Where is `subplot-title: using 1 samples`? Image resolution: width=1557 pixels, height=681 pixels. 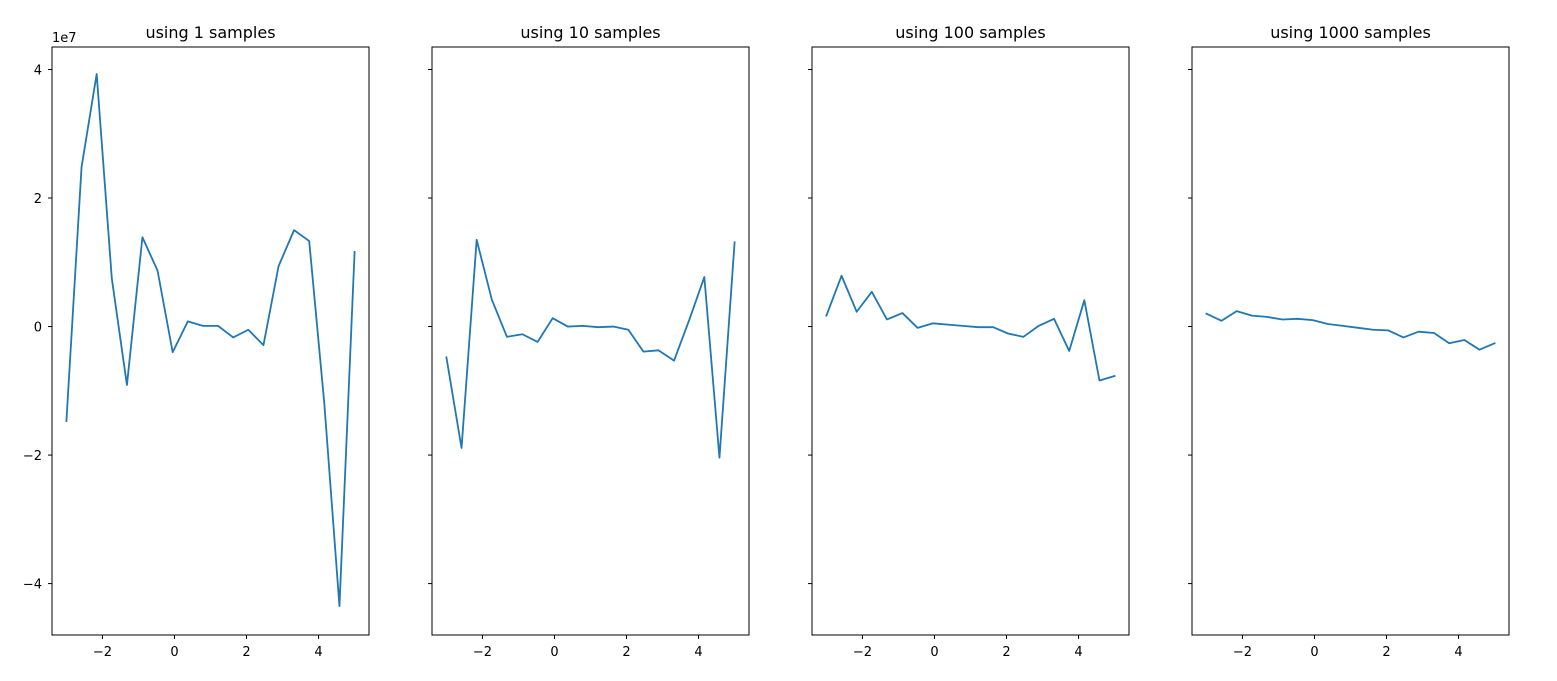 subplot-title: using 1 samples is located at coordinates (210, 32).